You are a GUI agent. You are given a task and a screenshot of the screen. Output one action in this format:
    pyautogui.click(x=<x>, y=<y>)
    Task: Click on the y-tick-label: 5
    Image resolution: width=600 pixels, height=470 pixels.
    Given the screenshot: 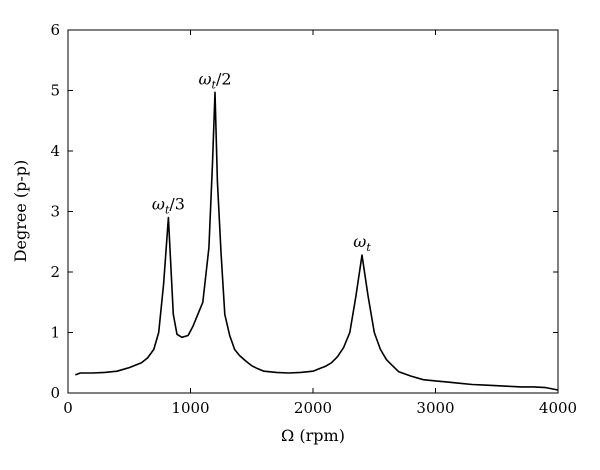 What is the action you would take?
    pyautogui.click(x=55, y=91)
    